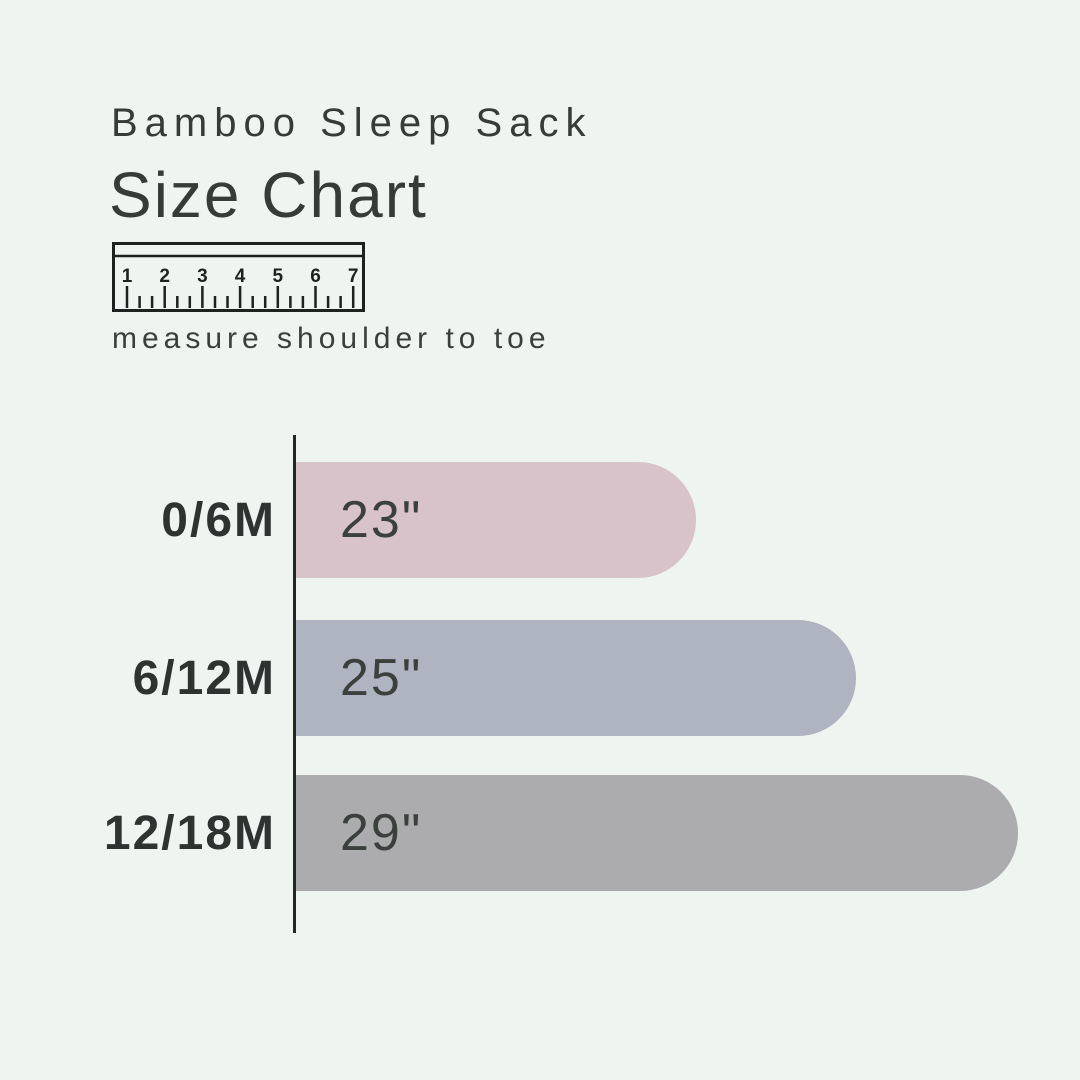  What do you see at coordinates (278, 276) in the screenshot?
I see `ruler-number: 5` at bounding box center [278, 276].